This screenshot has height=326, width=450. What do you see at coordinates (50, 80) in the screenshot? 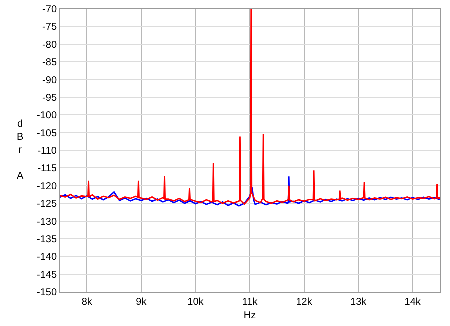
I see `y-tick-label: -90` at bounding box center [50, 80].